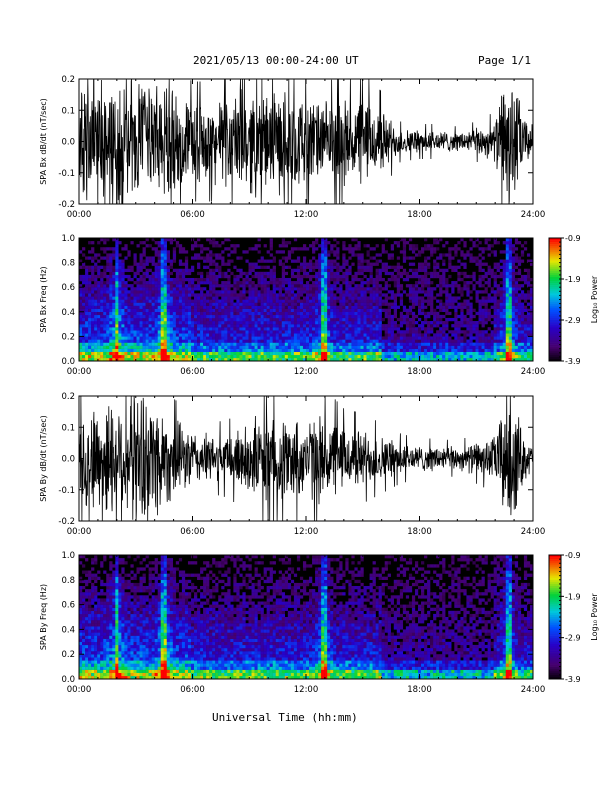  Describe the element at coordinates (555, 309) in the screenshot. I see `colorbar-step` at that location.